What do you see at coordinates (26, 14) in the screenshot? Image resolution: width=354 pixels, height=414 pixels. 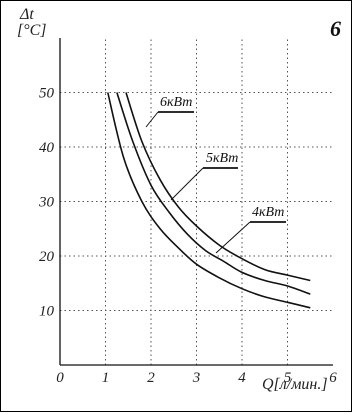 I see `y-axis-title-delta-t: Δt` at bounding box center [26, 14].